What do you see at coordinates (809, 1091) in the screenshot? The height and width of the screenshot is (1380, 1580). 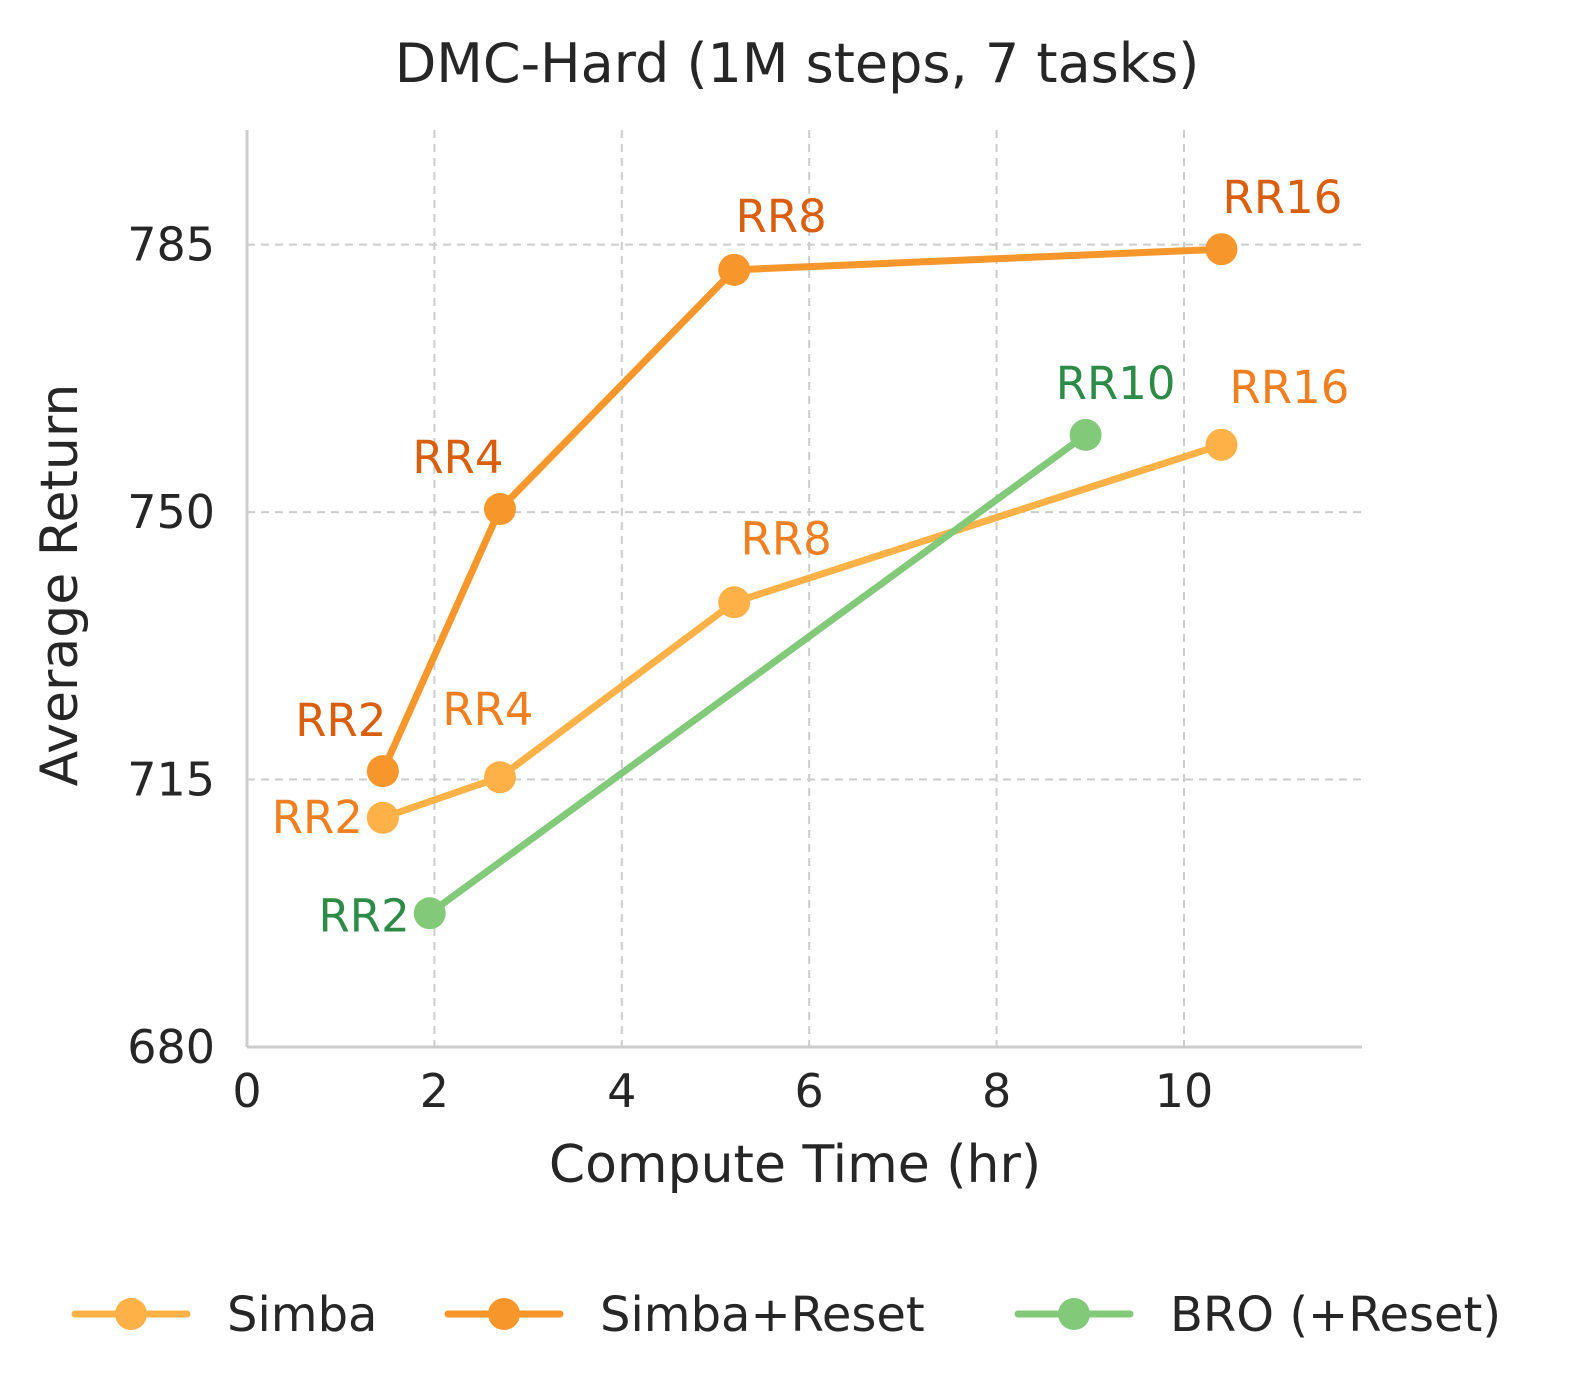 I see `x-tick-label: 6` at bounding box center [809, 1091].